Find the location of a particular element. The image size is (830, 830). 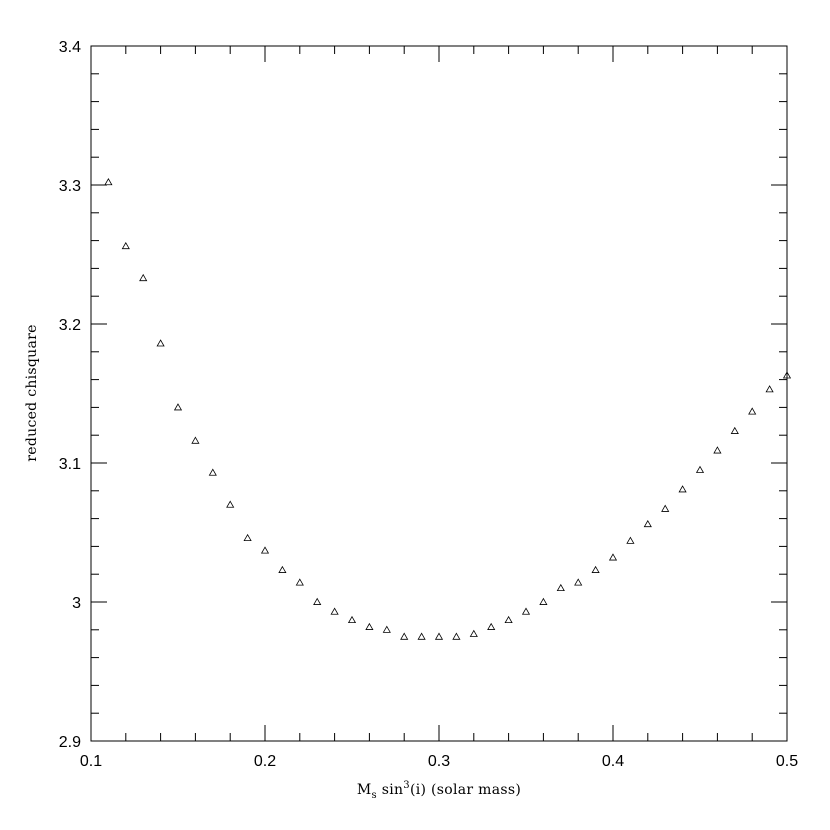

y-tick-label: 3.2 is located at coordinates (70, 325).